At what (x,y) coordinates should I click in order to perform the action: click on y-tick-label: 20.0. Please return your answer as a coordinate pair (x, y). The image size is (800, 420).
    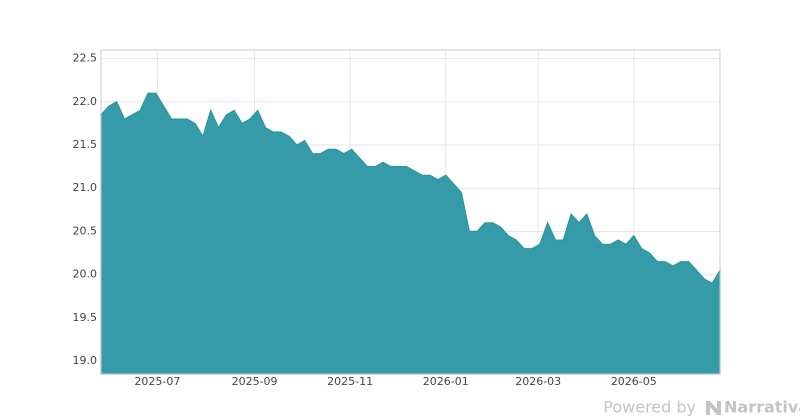
    Looking at the image, I should click on (85, 274).